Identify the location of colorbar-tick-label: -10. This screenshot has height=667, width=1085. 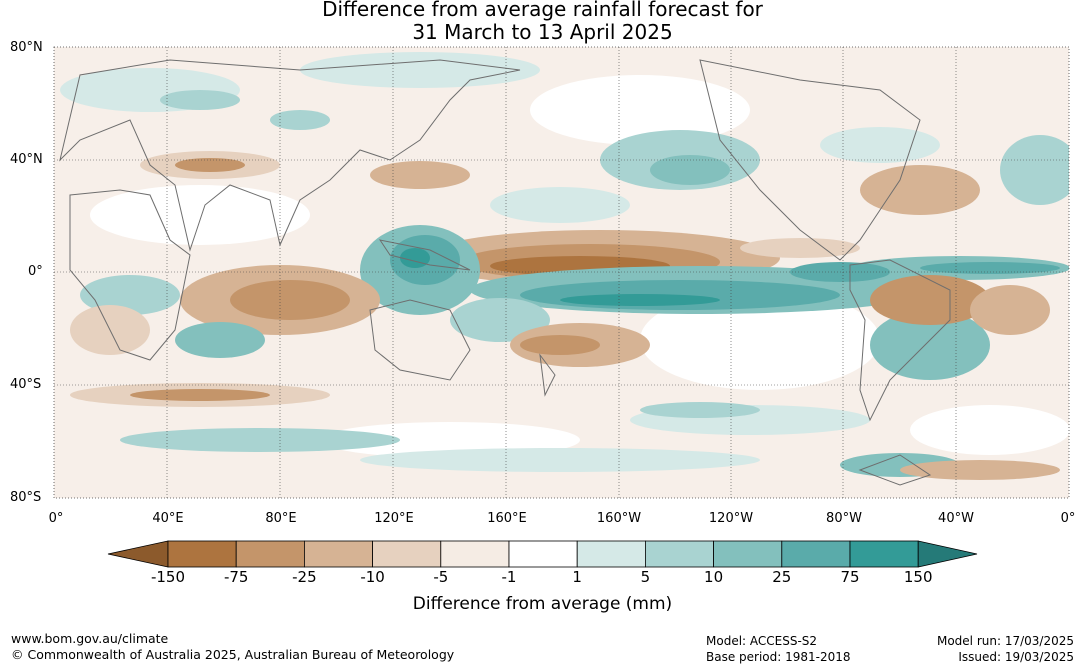
(372, 577).